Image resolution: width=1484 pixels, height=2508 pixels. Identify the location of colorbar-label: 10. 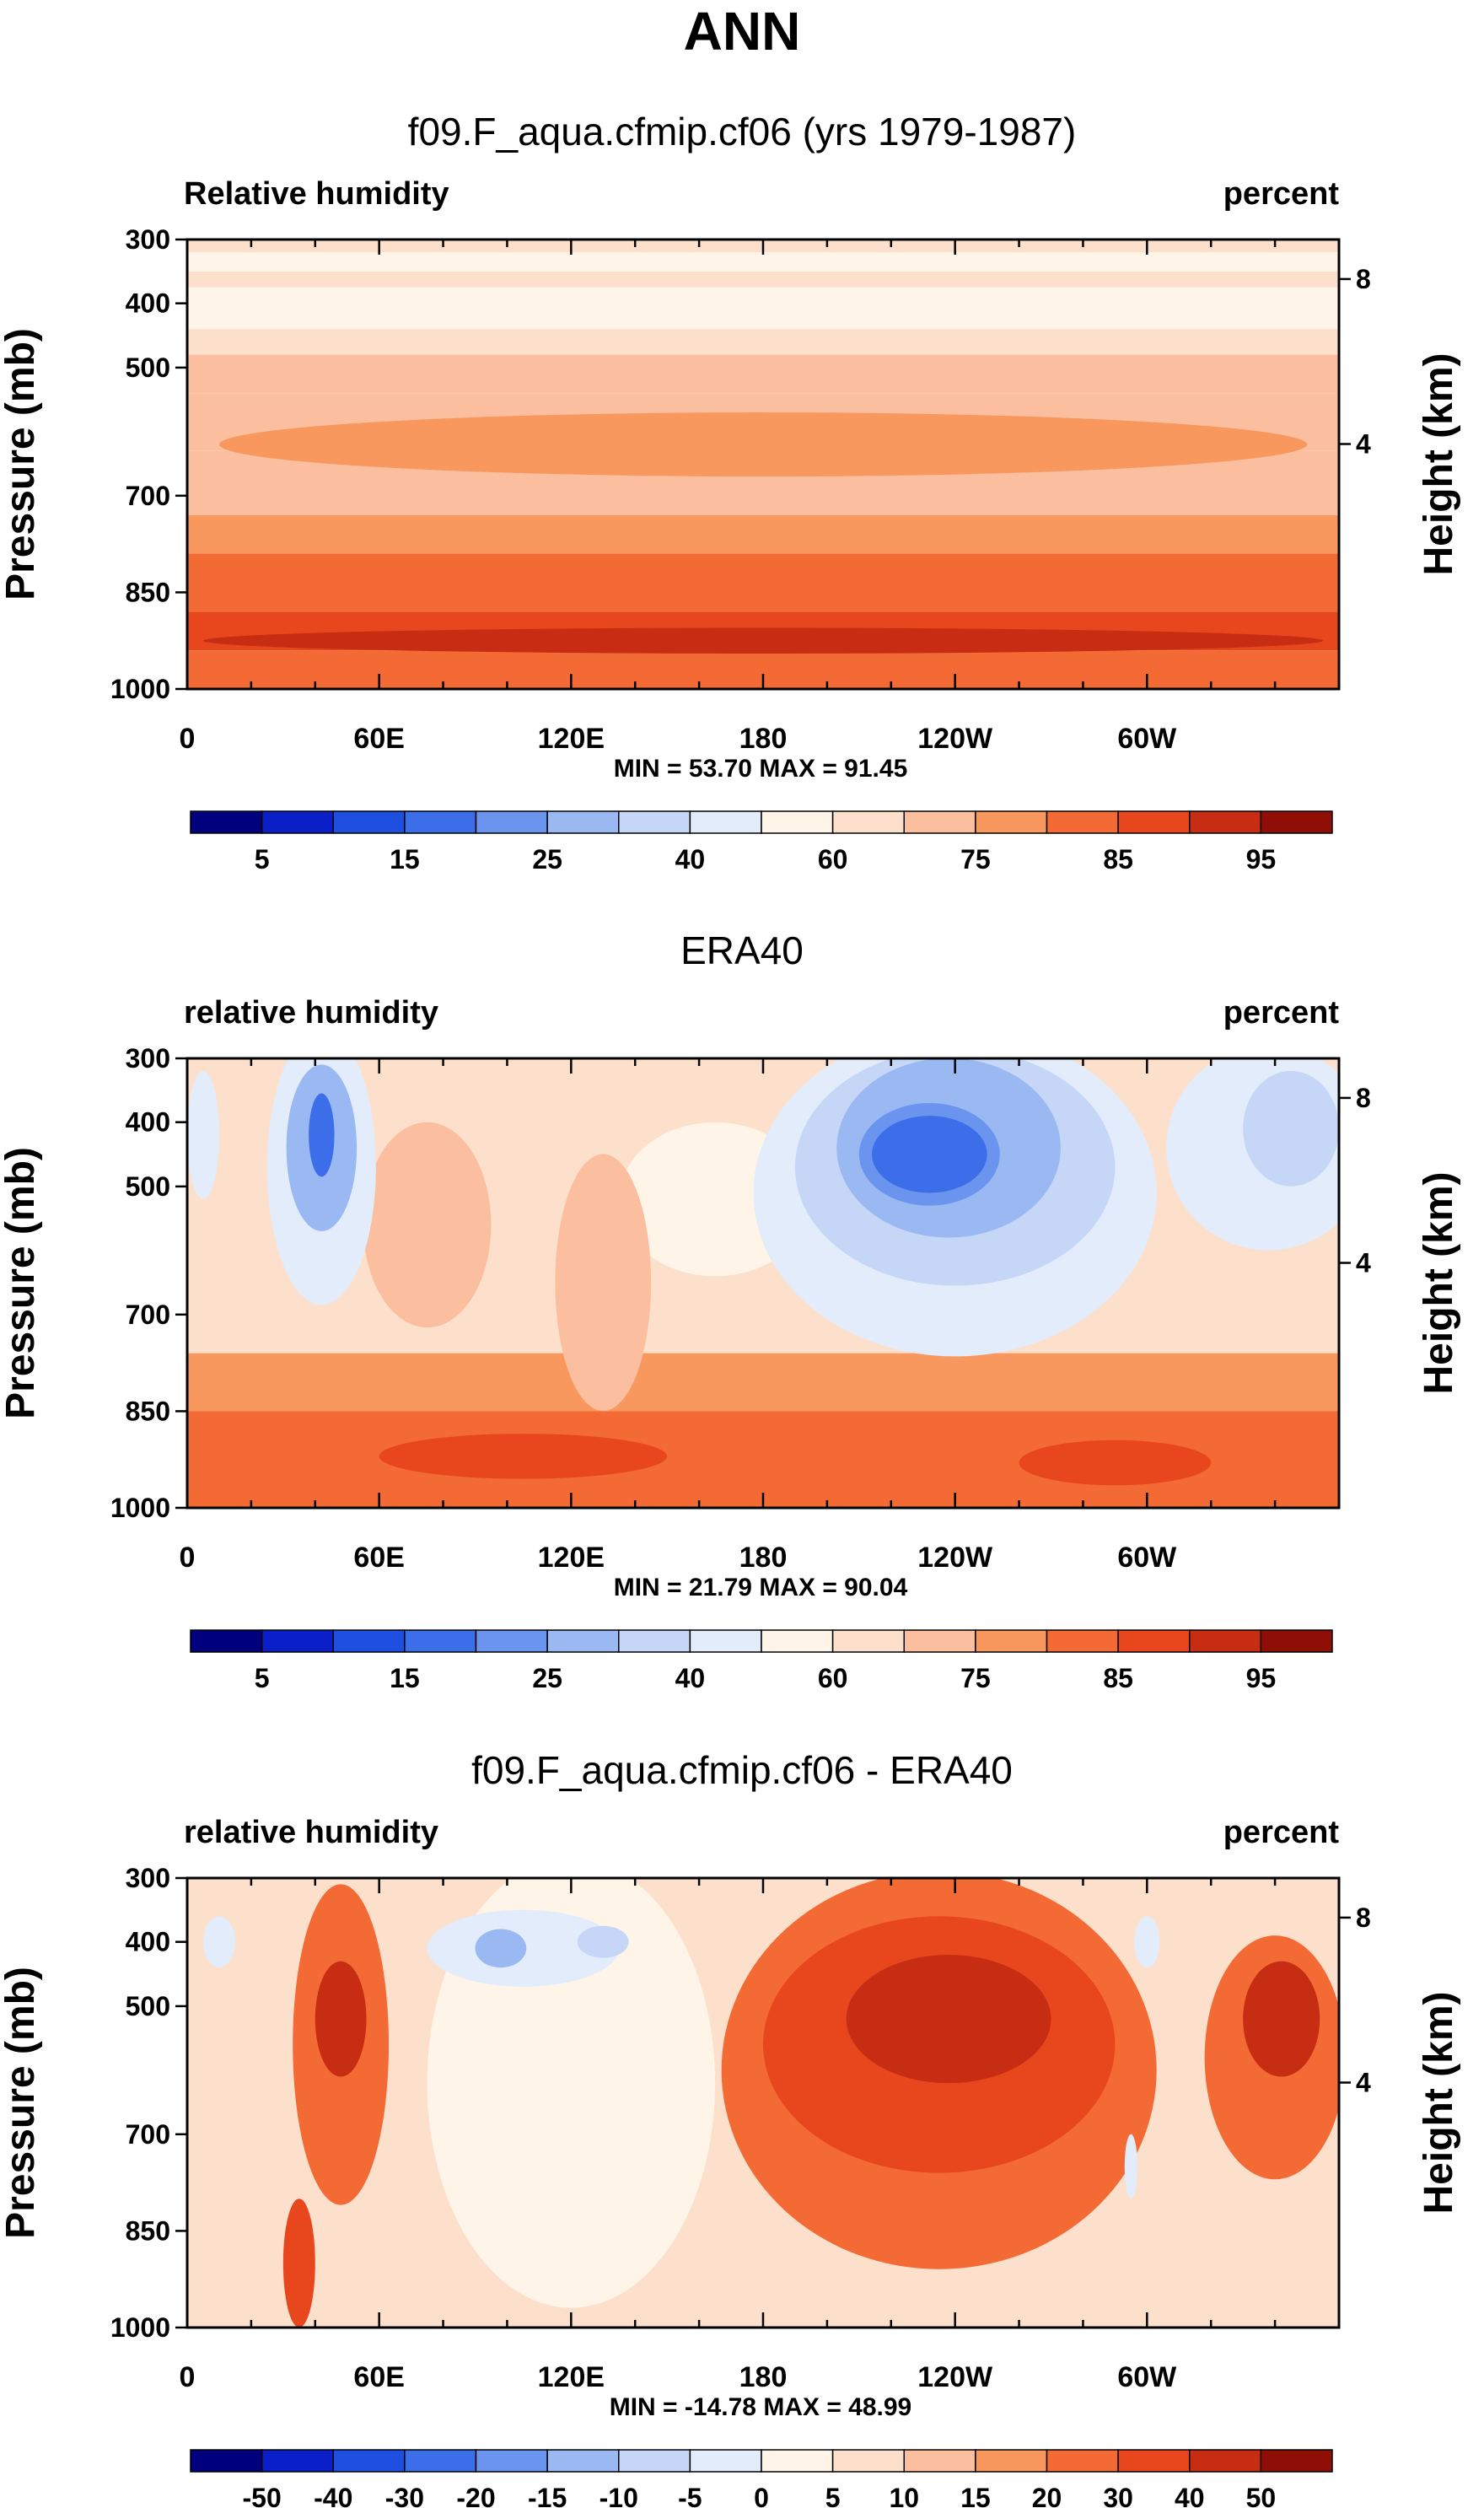
(904, 2495).